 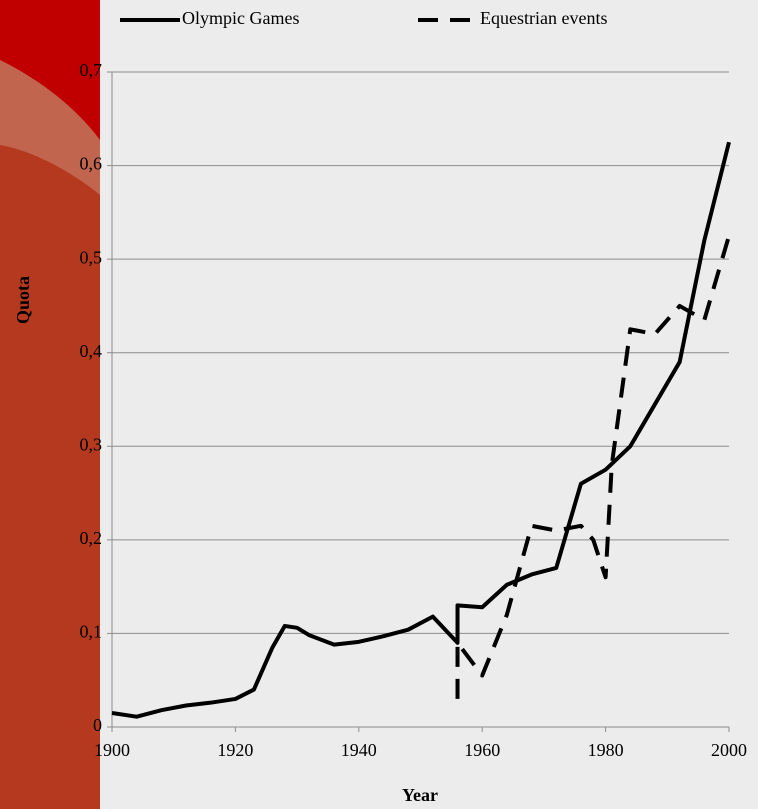 What do you see at coordinates (91, 632) in the screenshot?
I see `y-tick-label: 0,1` at bounding box center [91, 632].